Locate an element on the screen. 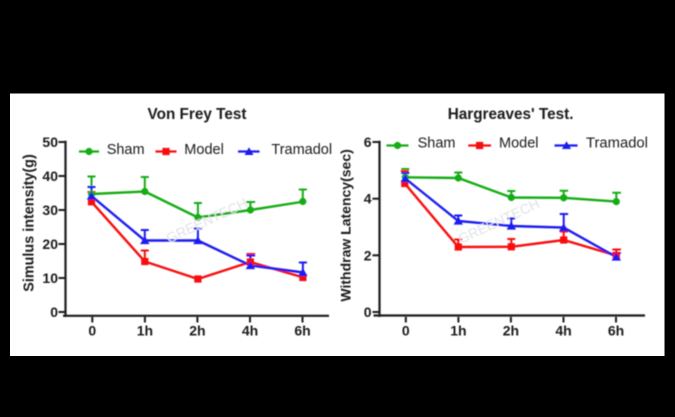 Image resolution: width=675 pixels, height=417 pixels. svg-text: Withdraw Latency(sec) is located at coordinates (346, 225).